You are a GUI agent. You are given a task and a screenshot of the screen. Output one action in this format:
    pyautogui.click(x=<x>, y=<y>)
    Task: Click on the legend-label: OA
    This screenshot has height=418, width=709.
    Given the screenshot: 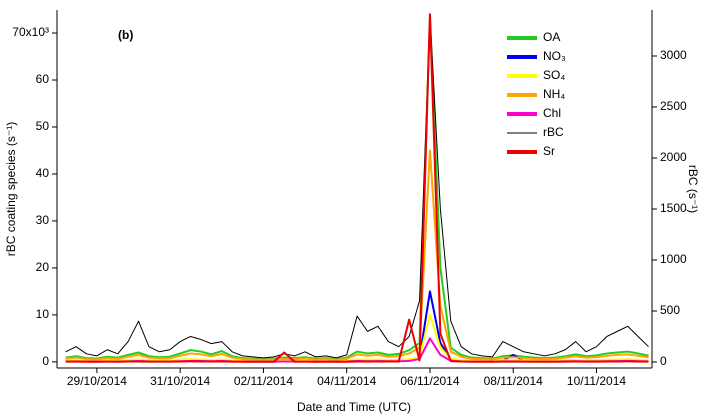 What is the action you would take?
    pyautogui.click(x=551, y=37)
    